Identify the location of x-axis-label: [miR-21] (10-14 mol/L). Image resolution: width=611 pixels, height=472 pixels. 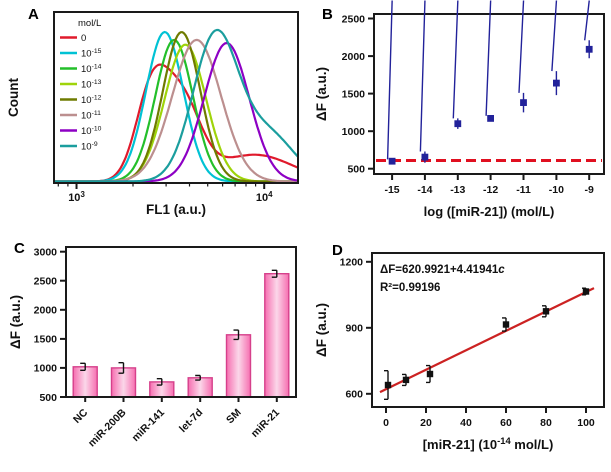
(488, 443).